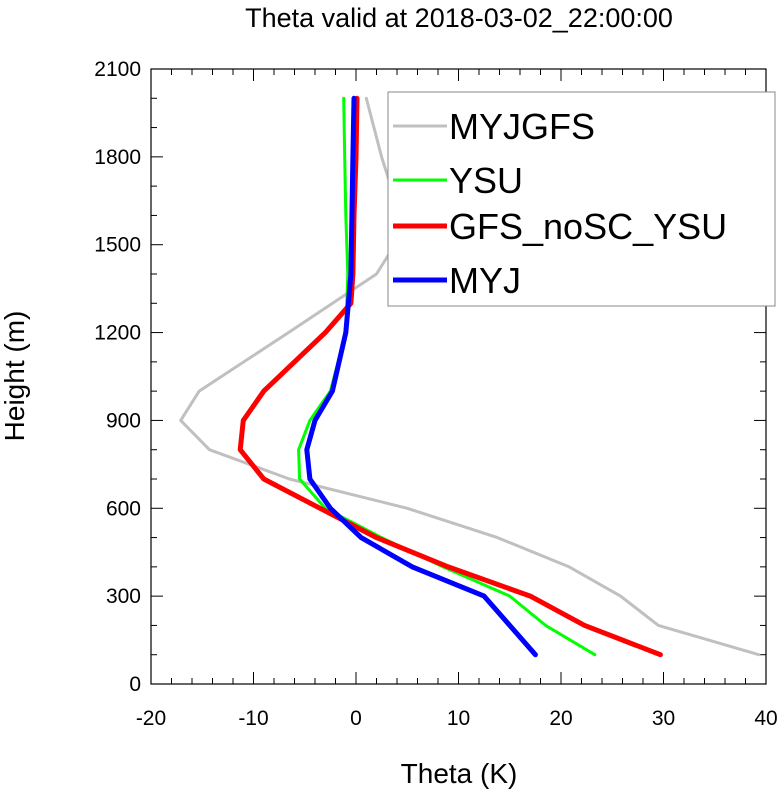  Describe the element at coordinates (117, 69) in the screenshot. I see `y-tick-label: 2100` at that location.